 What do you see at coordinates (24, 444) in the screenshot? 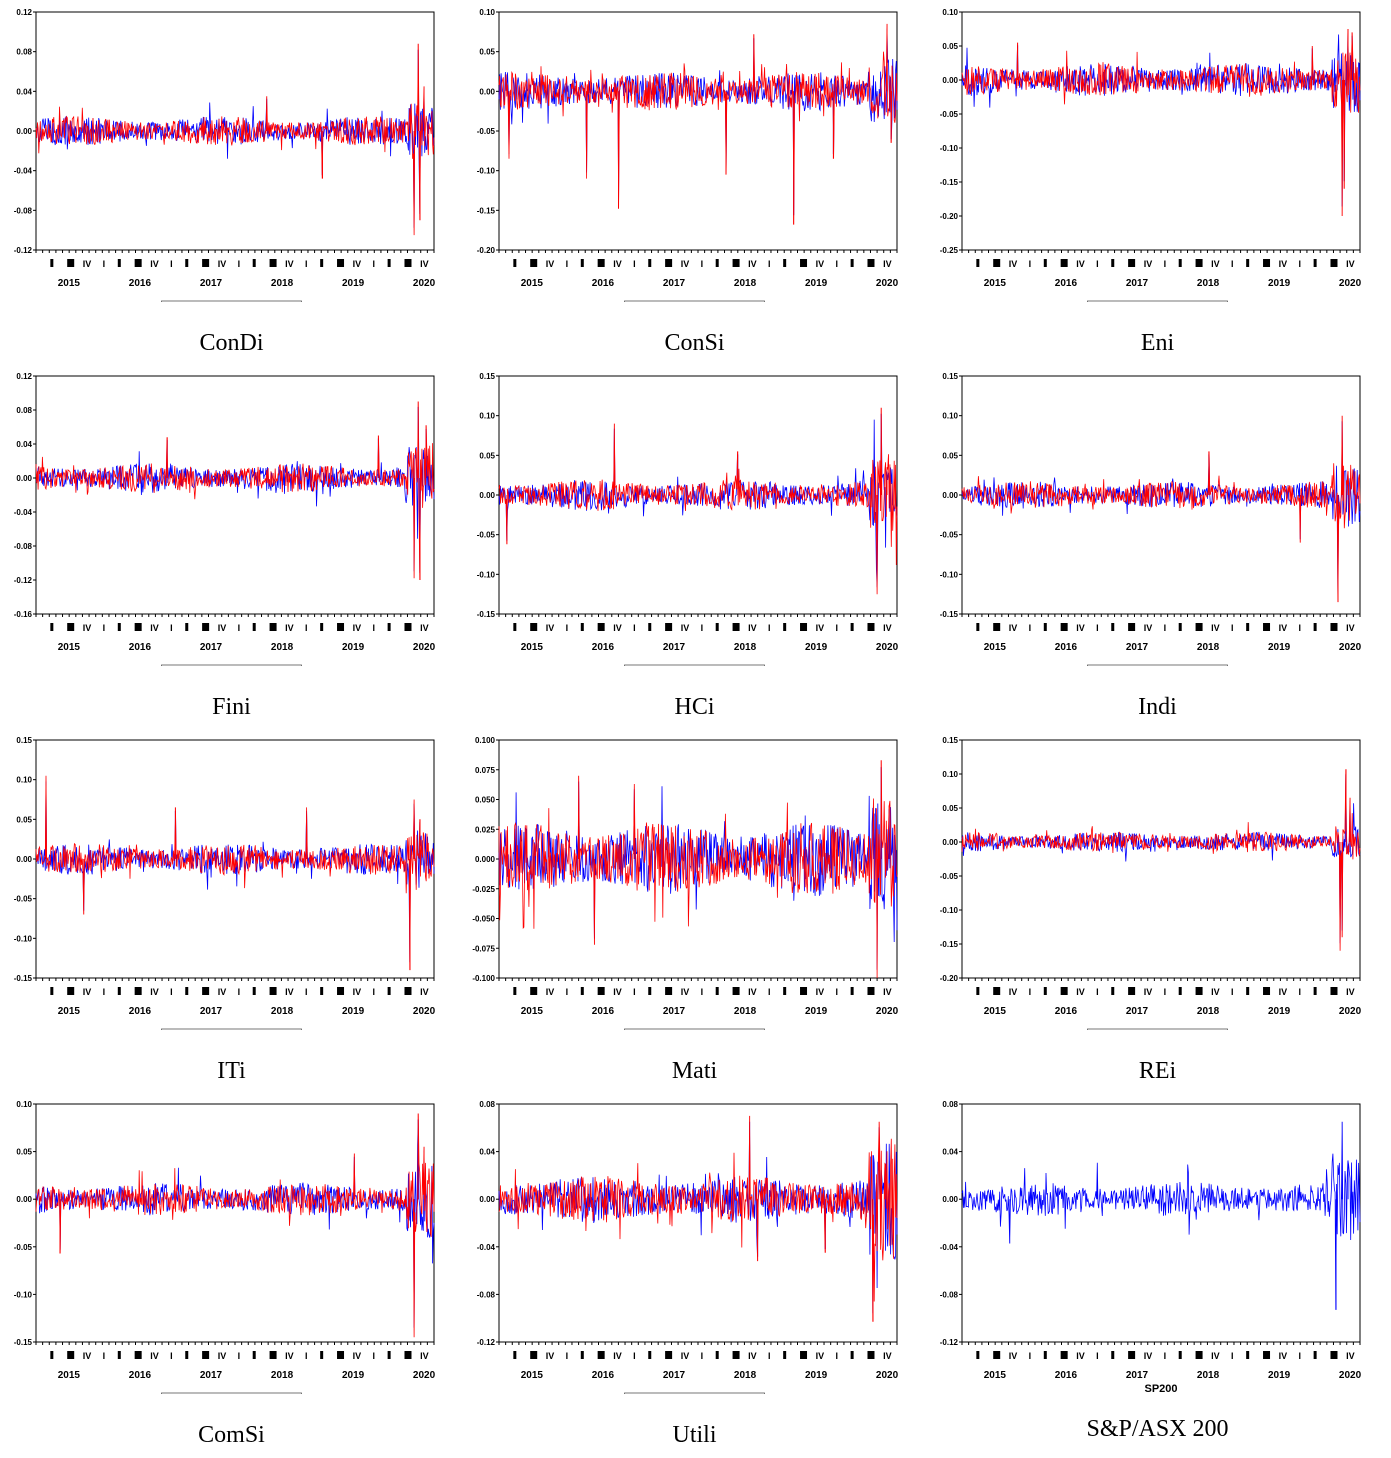
I see `y-tick-label: 0.04` at bounding box center [24, 444].